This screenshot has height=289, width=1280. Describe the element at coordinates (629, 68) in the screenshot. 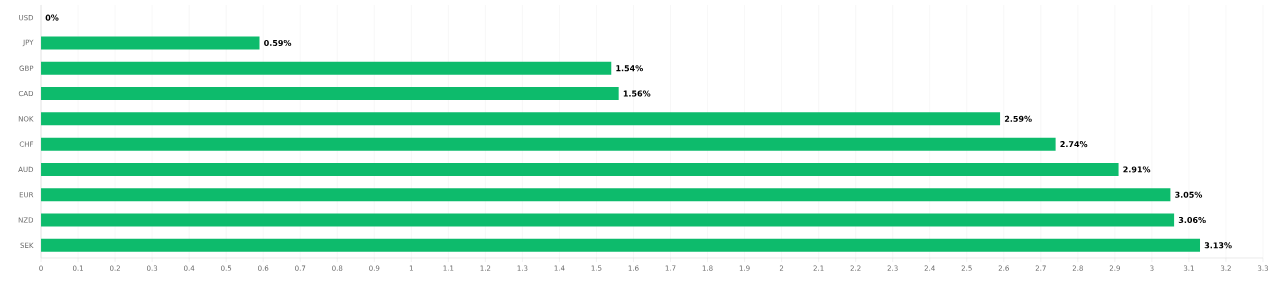

I see `data-label: 1.54%` at that location.